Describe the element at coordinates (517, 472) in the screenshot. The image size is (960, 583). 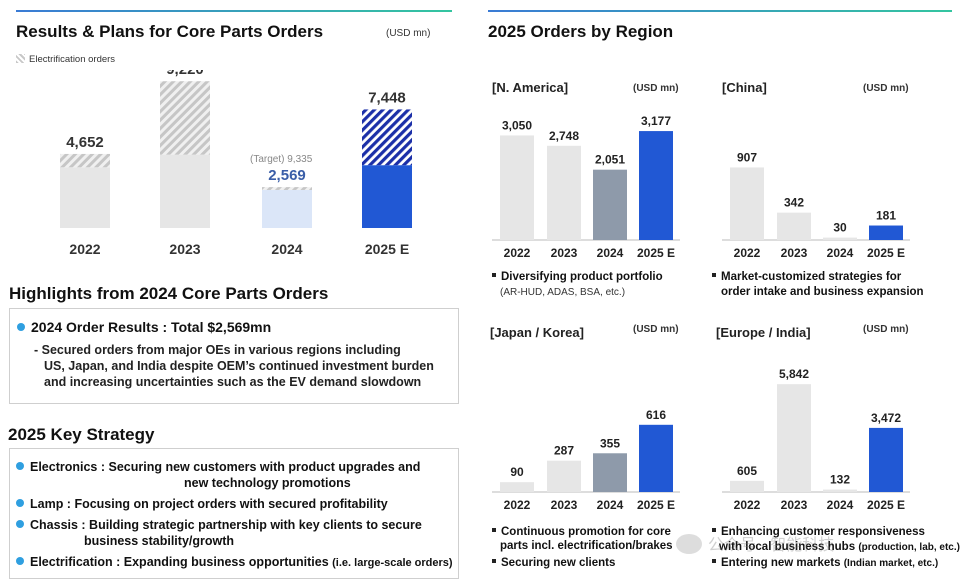
I see `value-label: 90` at that location.